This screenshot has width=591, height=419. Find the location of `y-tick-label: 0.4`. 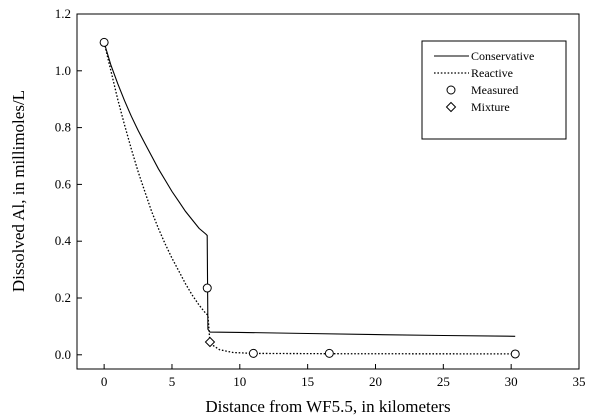

y-tick-label: 0.4 is located at coordinates (63, 240).